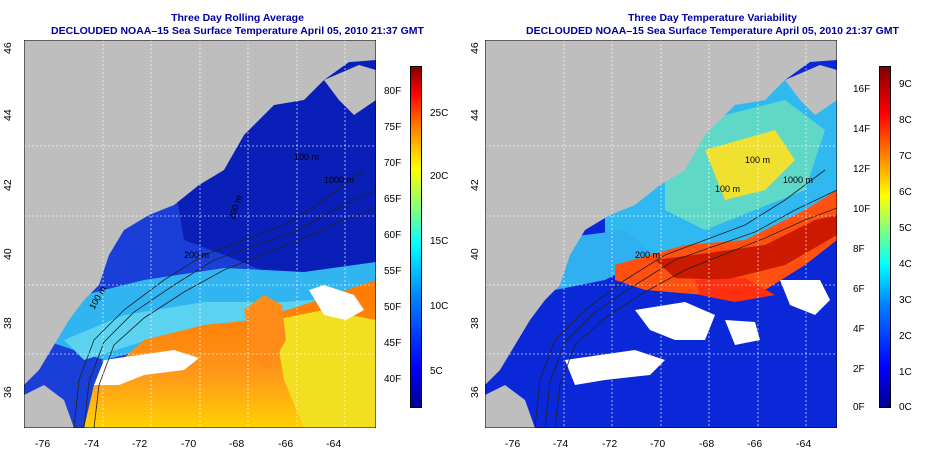  Describe the element at coordinates (237, 18) in the screenshot. I see `panel-title: Three Day Rolling Average` at that location.